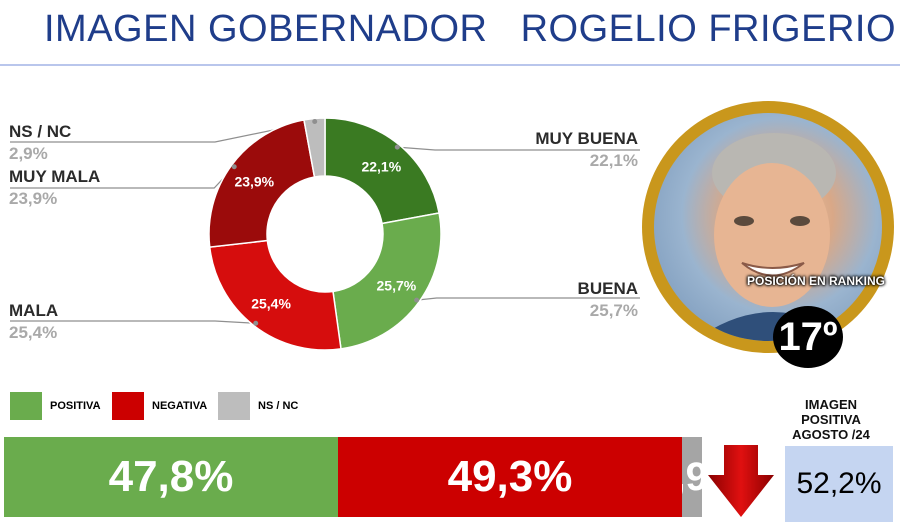 This screenshot has height=524, width=900. What do you see at coordinates (470, 29) in the screenshot?
I see `page-title: IMAGEN GOBERNADOR ROGELIO FRIGERIO` at bounding box center [470, 29].